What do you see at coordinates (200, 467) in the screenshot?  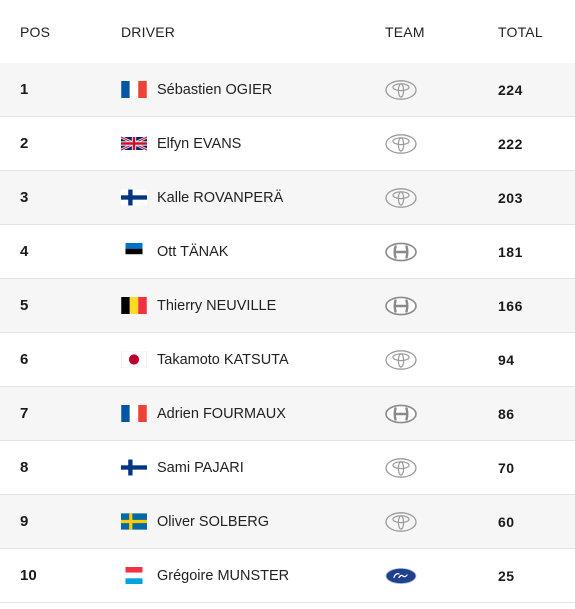 I see `driver-name: Sami PAJARI` at bounding box center [200, 467].